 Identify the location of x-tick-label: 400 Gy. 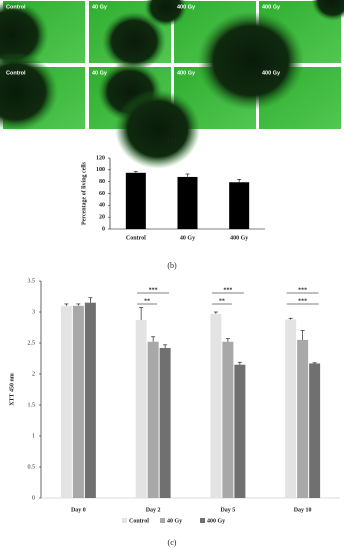
(239, 238).